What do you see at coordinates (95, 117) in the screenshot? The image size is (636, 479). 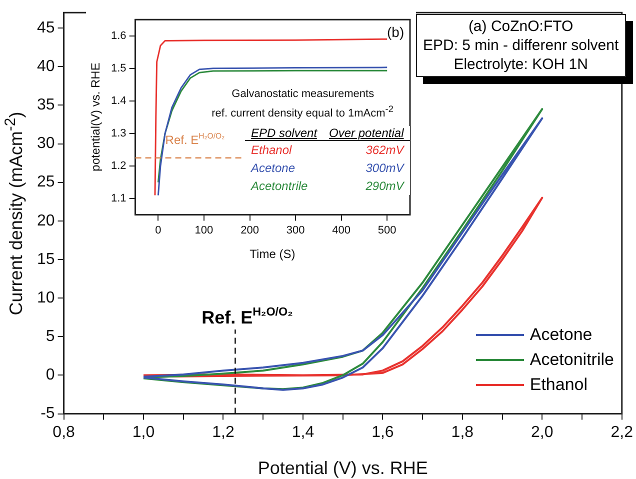 I see `y-axis-title: potential(V) vs. RHE` at bounding box center [95, 117].